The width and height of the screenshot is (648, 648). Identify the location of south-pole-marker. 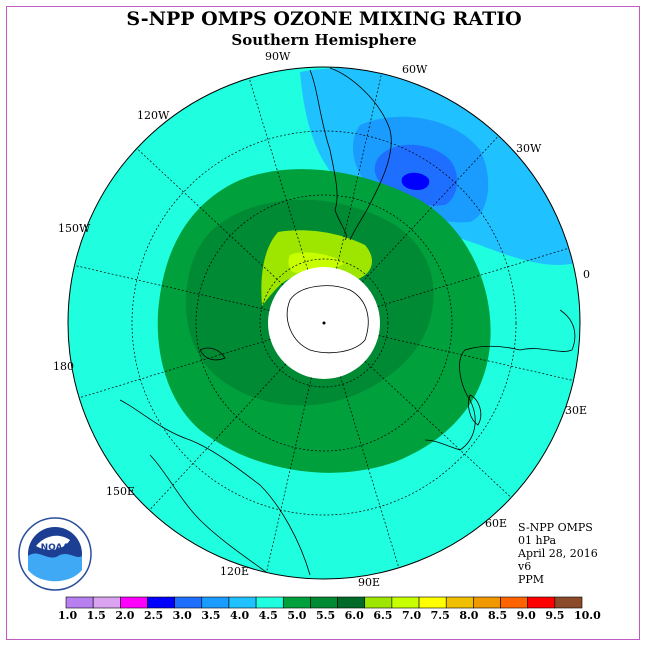
(324, 323).